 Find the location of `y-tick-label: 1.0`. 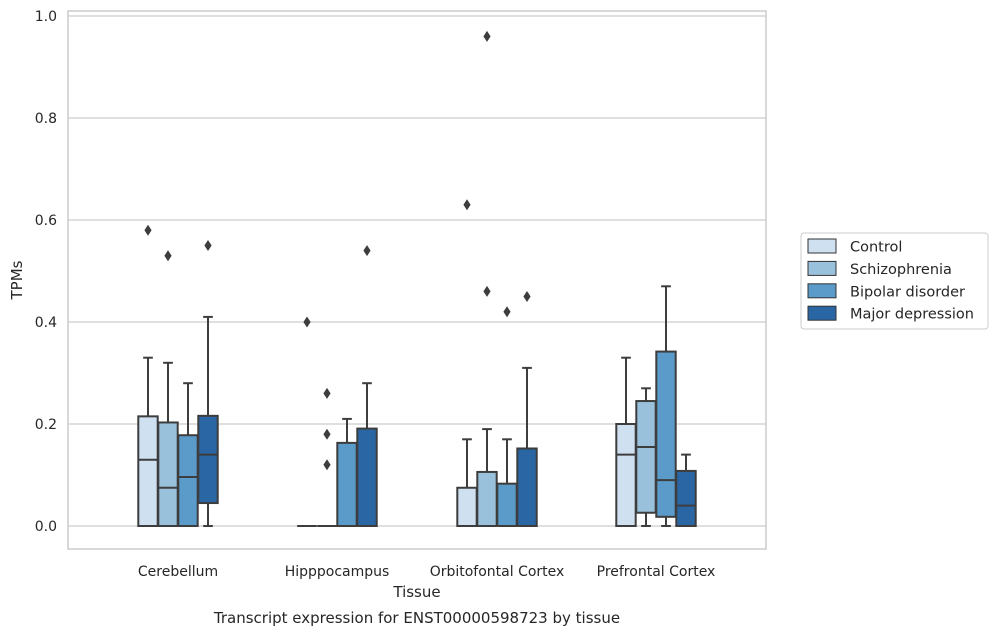

y-tick-label: 1.0 is located at coordinates (46, 17).